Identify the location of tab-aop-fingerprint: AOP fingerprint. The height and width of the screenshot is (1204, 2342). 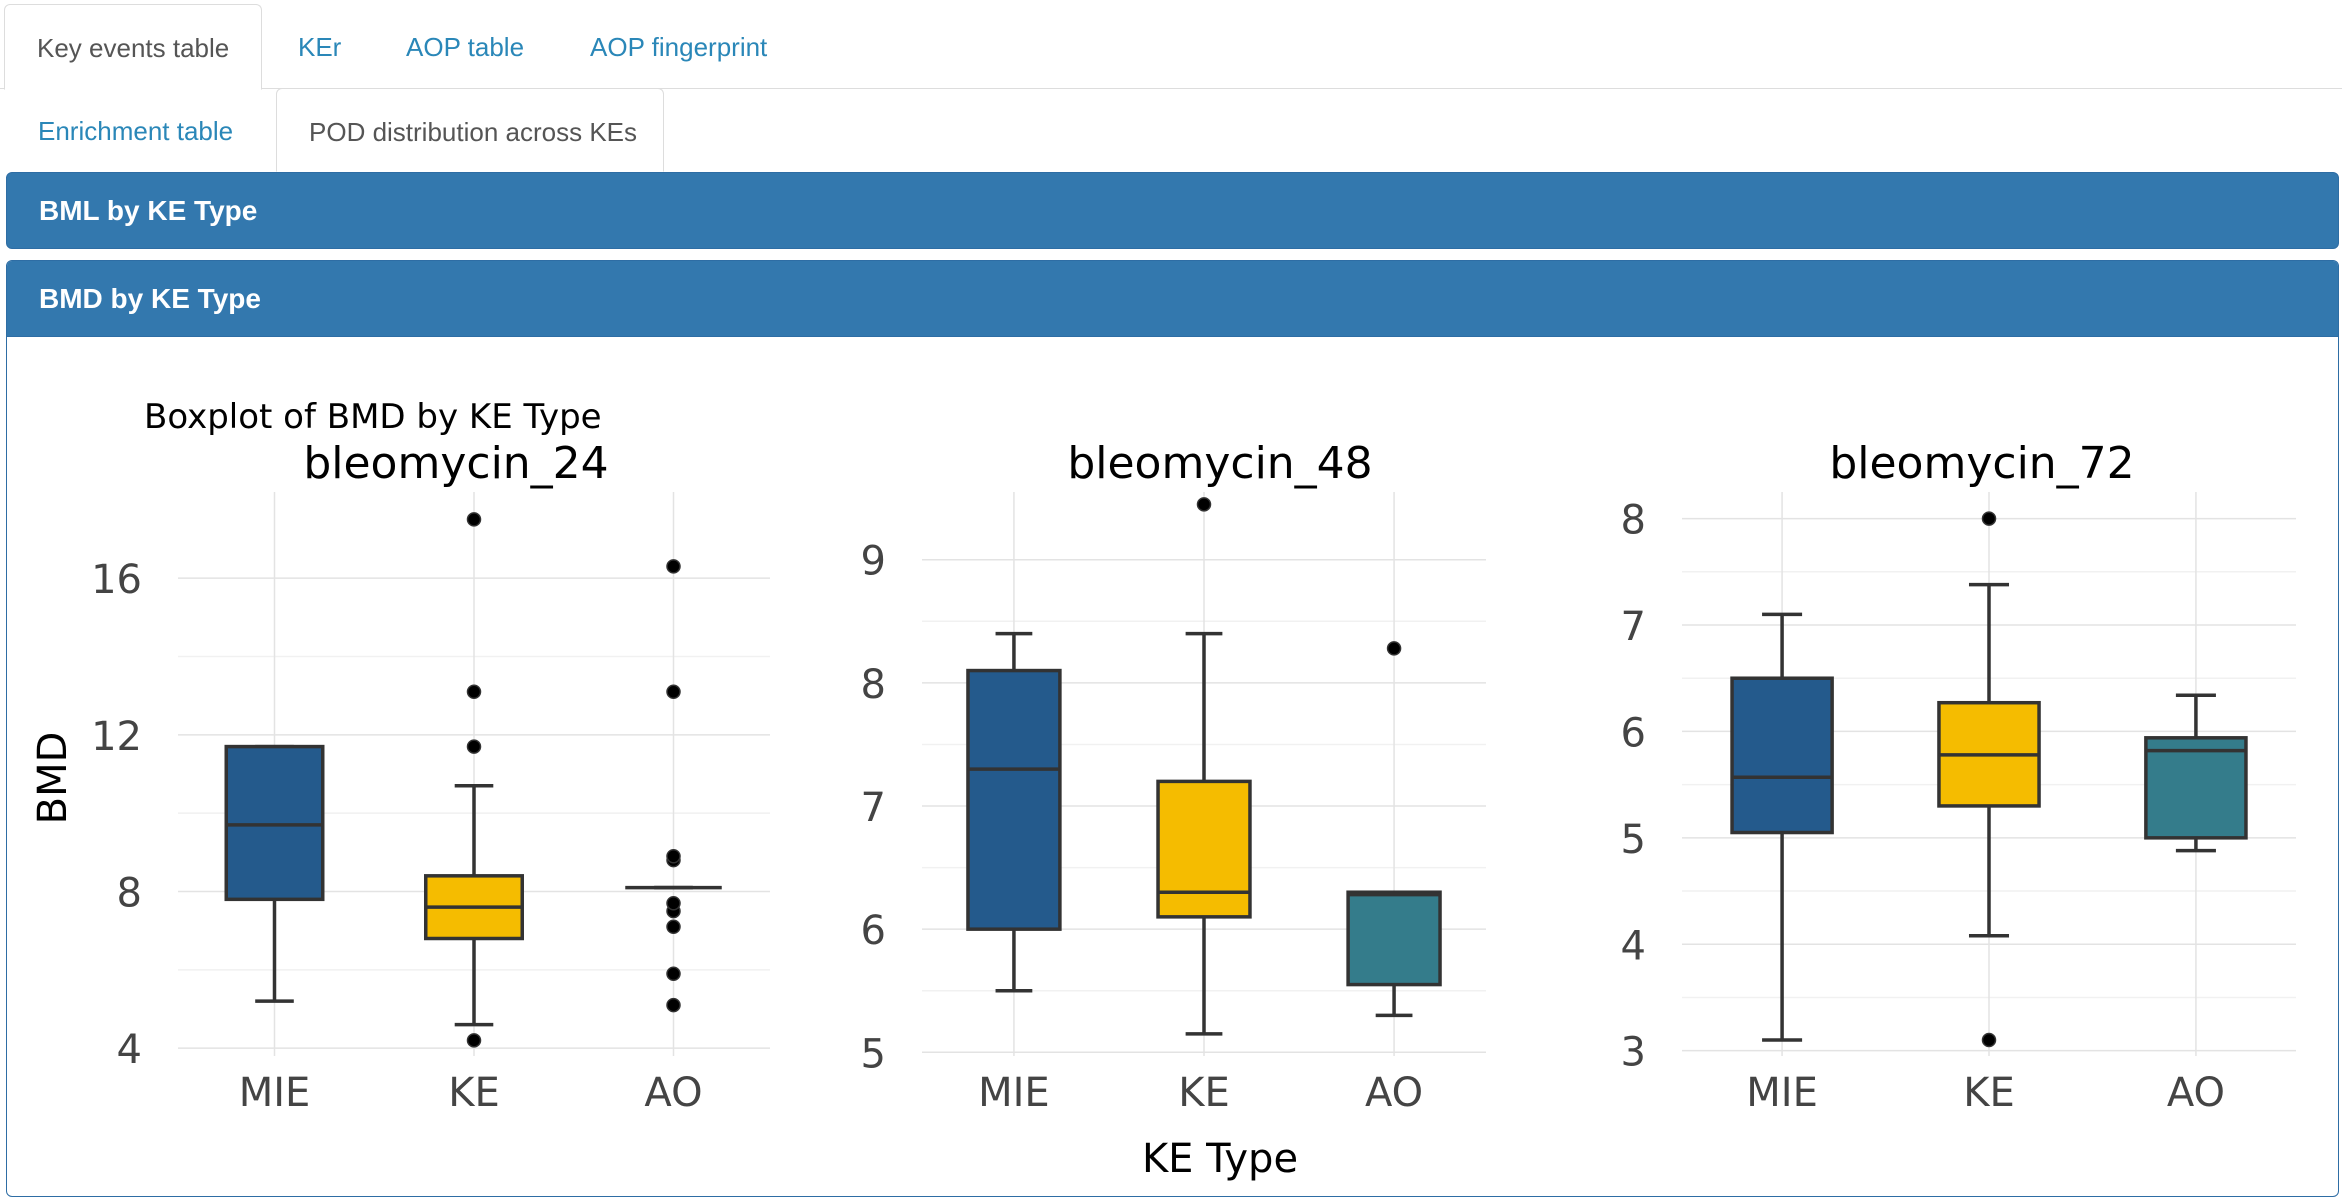
(678, 47).